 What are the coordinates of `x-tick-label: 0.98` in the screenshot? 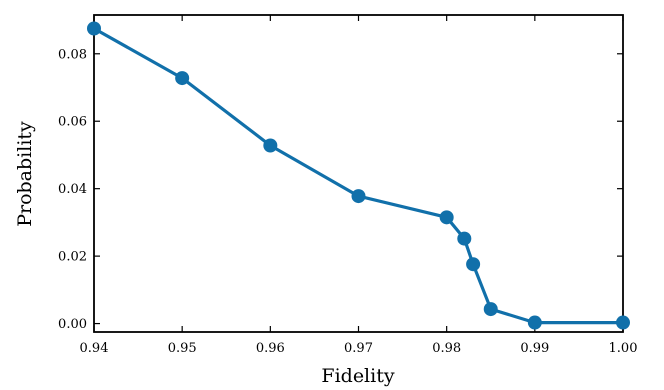 It's located at (446, 348).